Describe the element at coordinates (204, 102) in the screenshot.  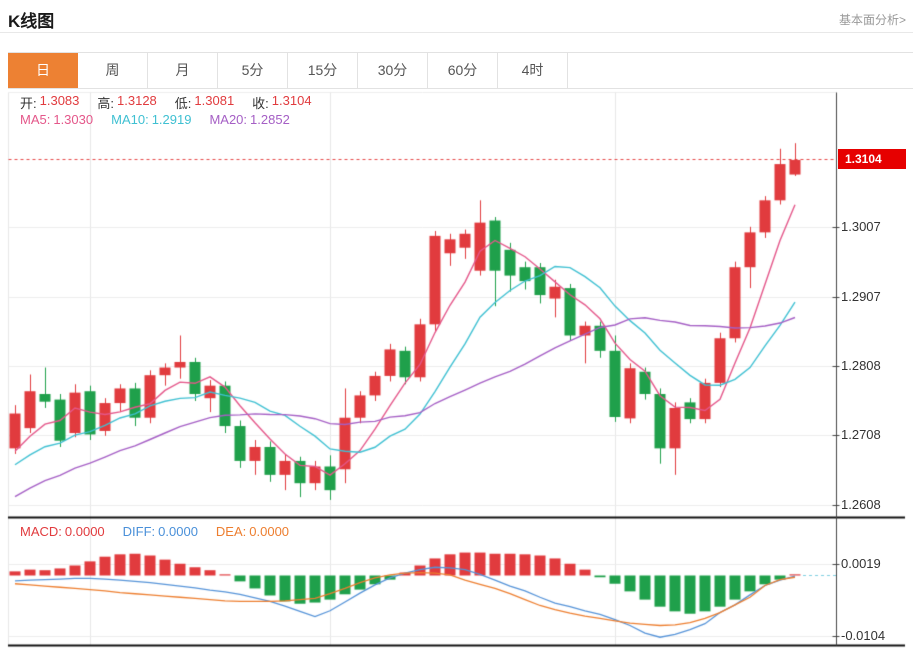
I see `legend-ohlc-item: 低: 1.3081` at that location.